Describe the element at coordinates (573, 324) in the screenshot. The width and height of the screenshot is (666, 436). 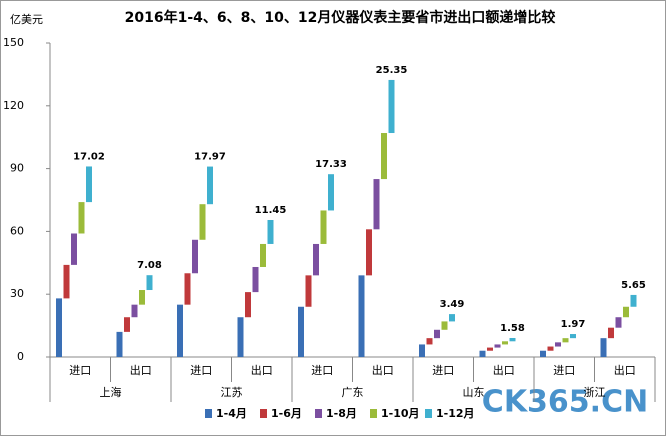
I see `data-label: 1.97` at that location.